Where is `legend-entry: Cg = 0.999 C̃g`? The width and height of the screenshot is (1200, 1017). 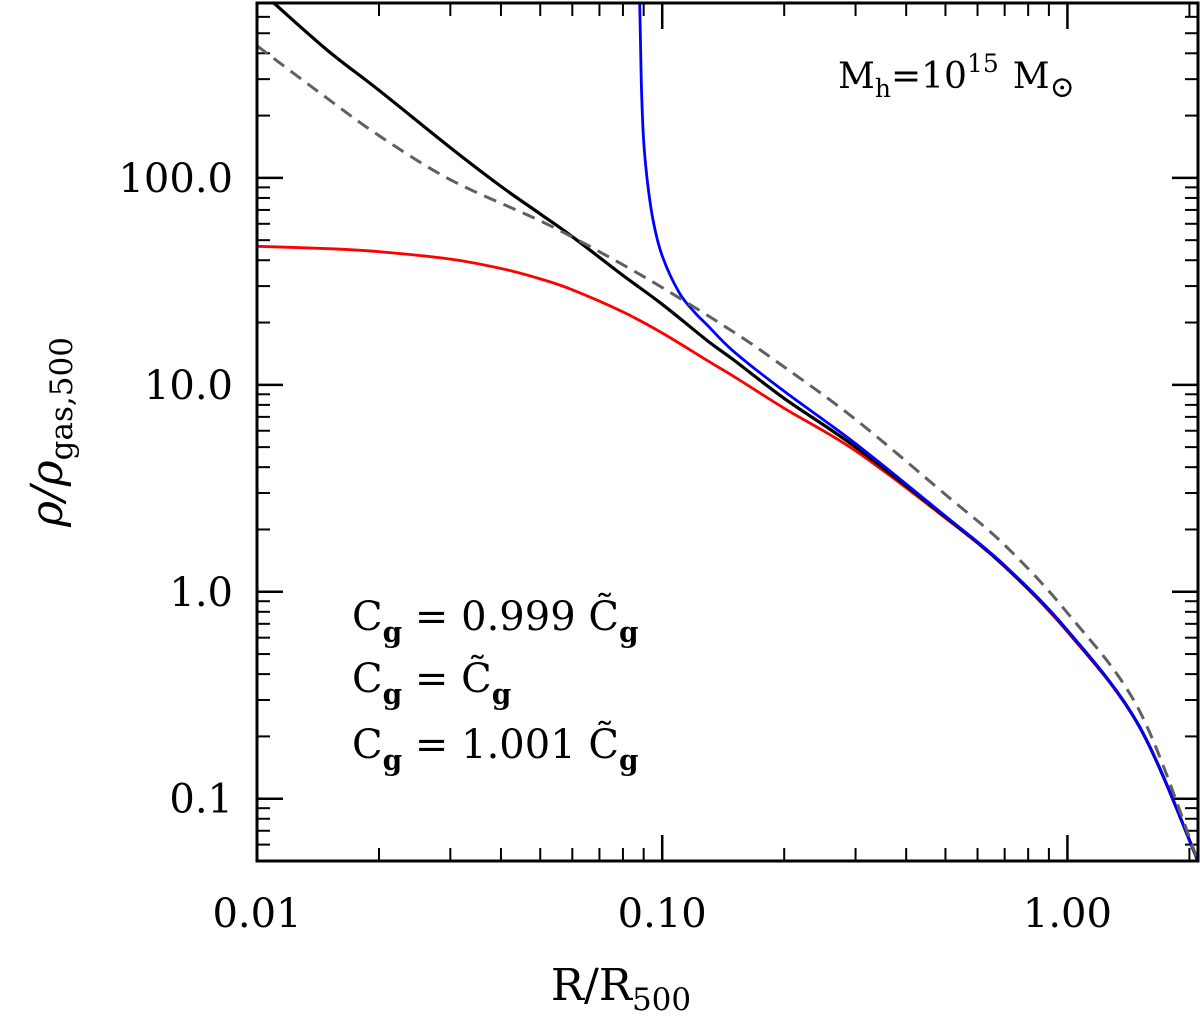
legend-entry: Cg = 0.999 C̃g is located at coordinates (495, 621).